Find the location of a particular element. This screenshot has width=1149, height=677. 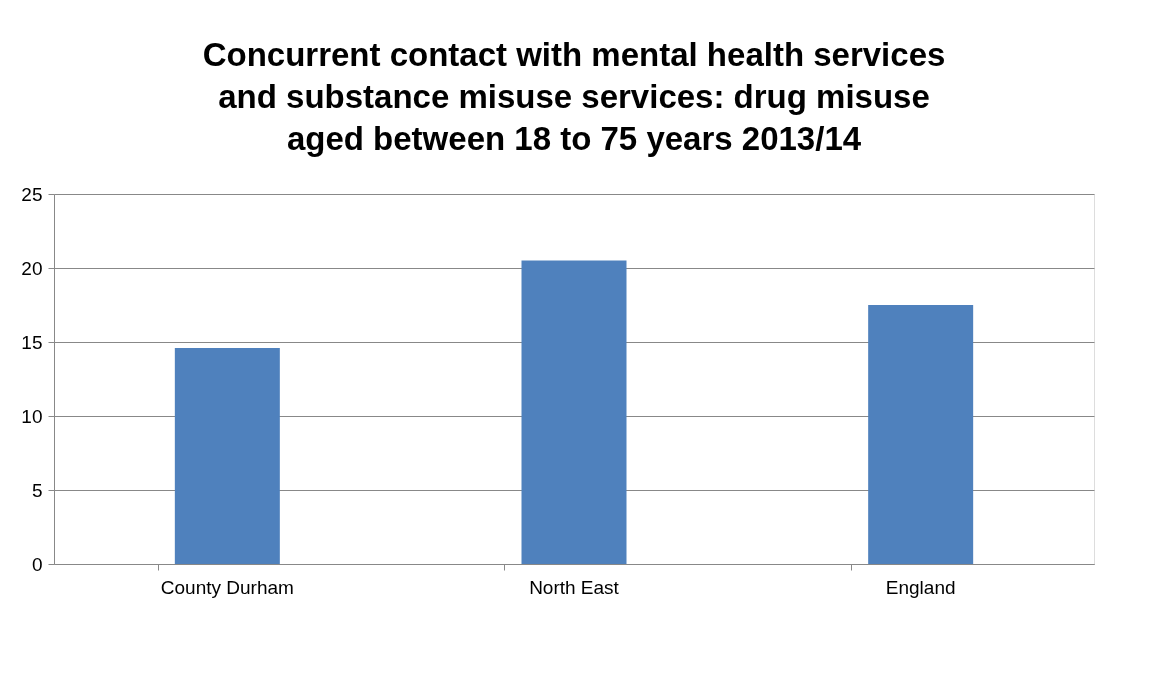

y-tick-label: 10 is located at coordinates (32, 416).